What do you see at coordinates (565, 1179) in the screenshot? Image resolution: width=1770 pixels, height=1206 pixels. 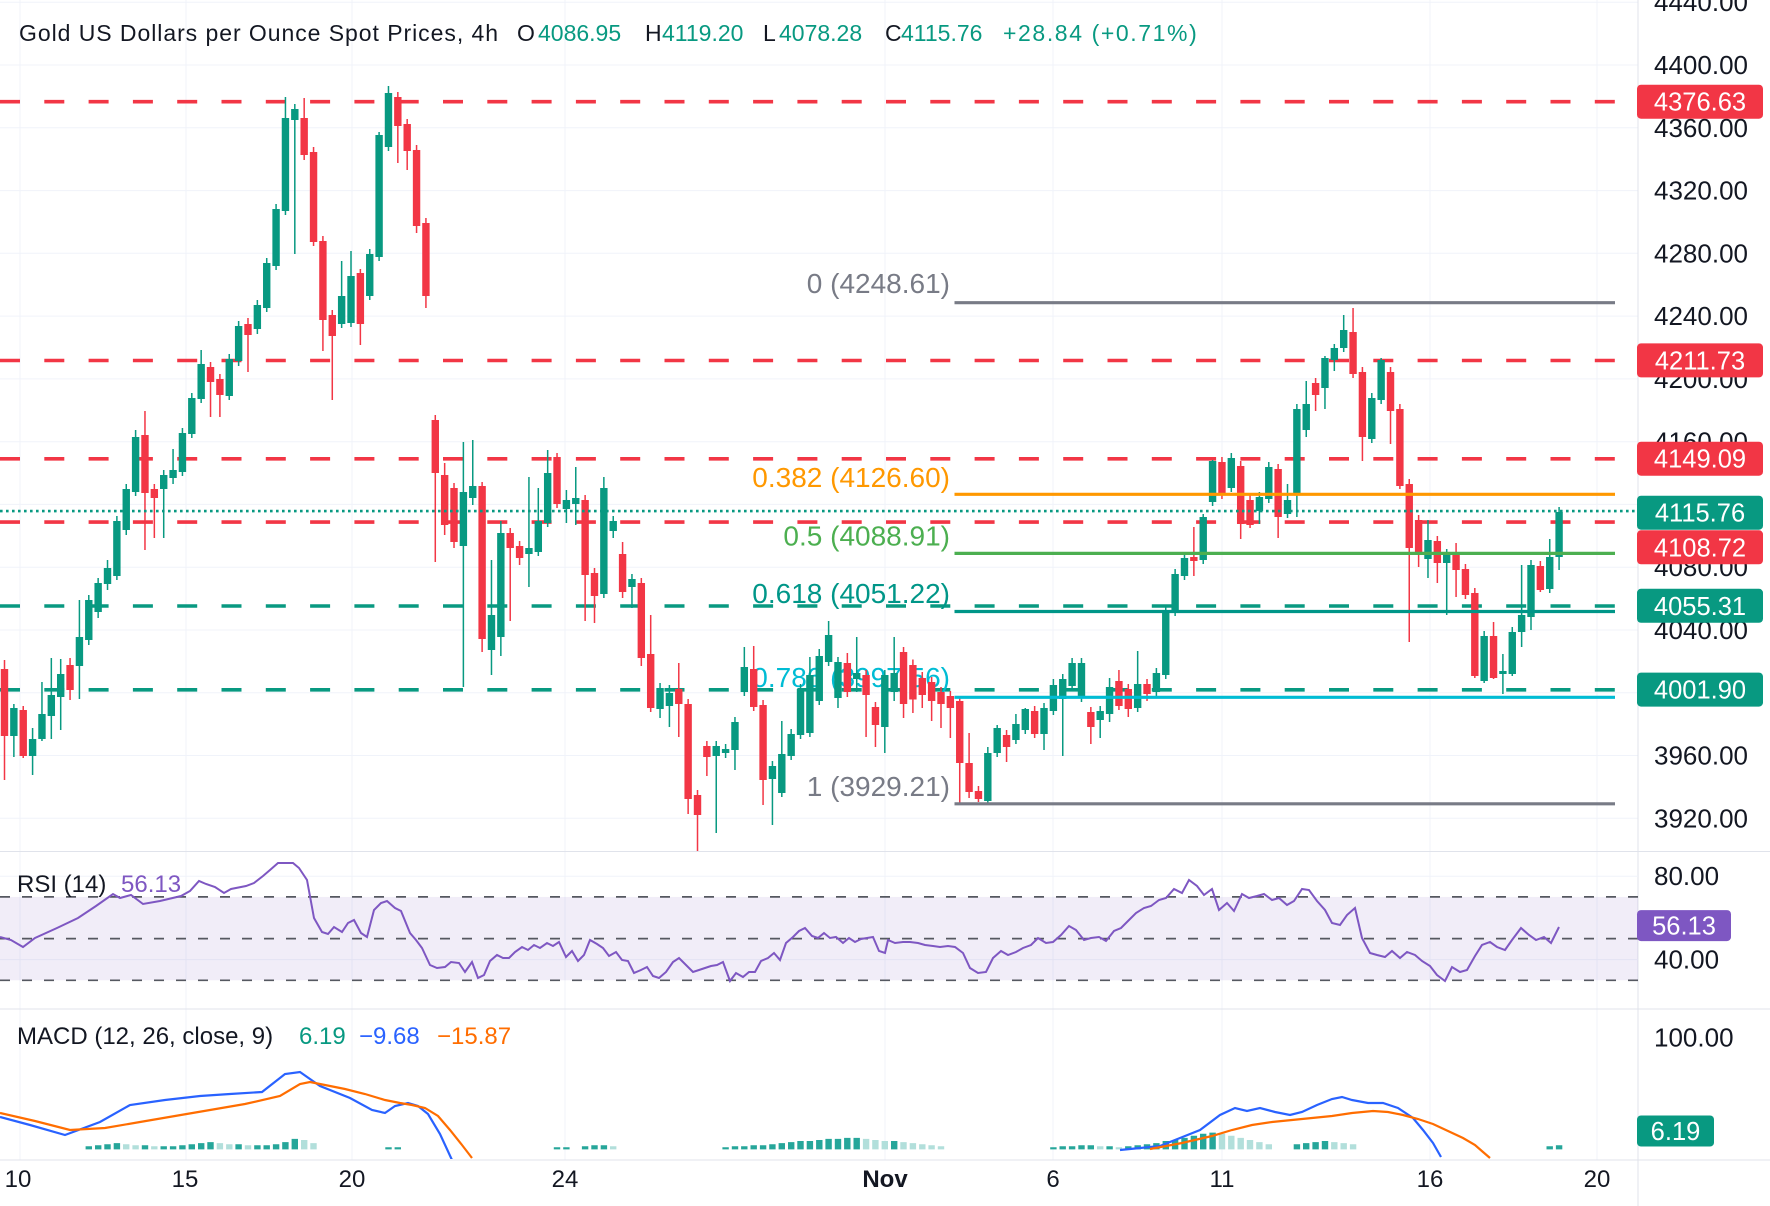 I see `svg-text: 24` at bounding box center [565, 1179].